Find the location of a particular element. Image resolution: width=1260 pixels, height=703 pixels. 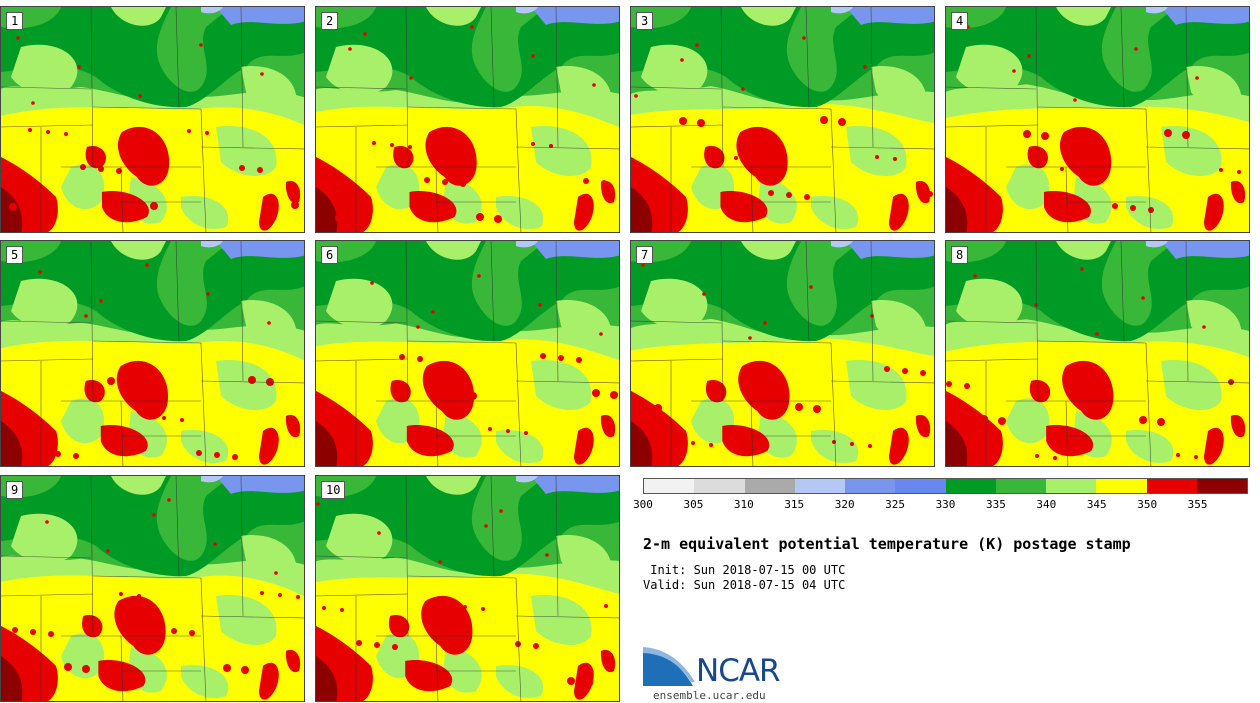

colorbar-tick-label: 330 is located at coordinates (945, 504).